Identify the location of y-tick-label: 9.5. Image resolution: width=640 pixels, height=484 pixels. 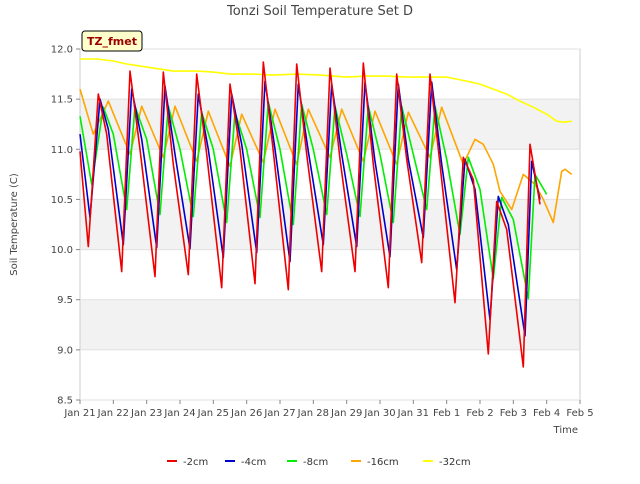
(65, 300).